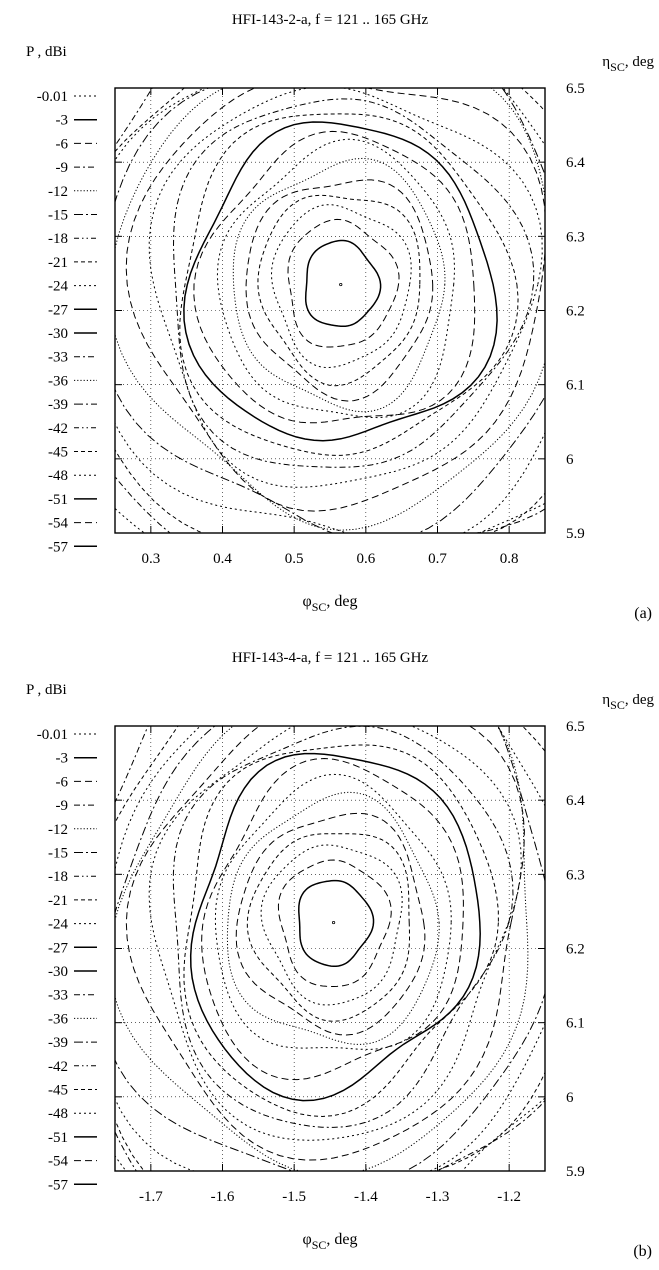 The width and height of the screenshot is (659, 1270). Describe the element at coordinates (58, 1019) in the screenshot. I see `legend-entry-label: -36` at that location.